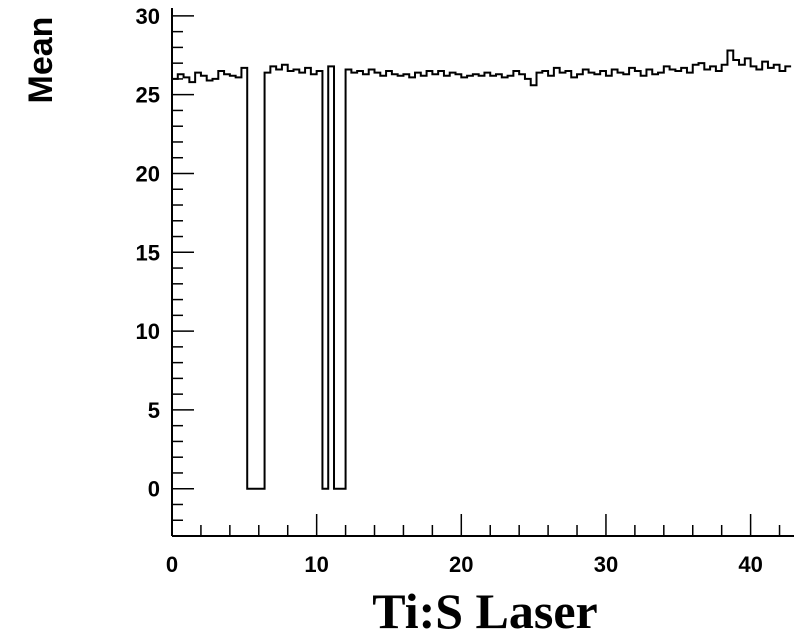 This screenshot has height=638, width=794. What do you see at coordinates (148, 16) in the screenshot?
I see `y-tick-label: 30` at bounding box center [148, 16].